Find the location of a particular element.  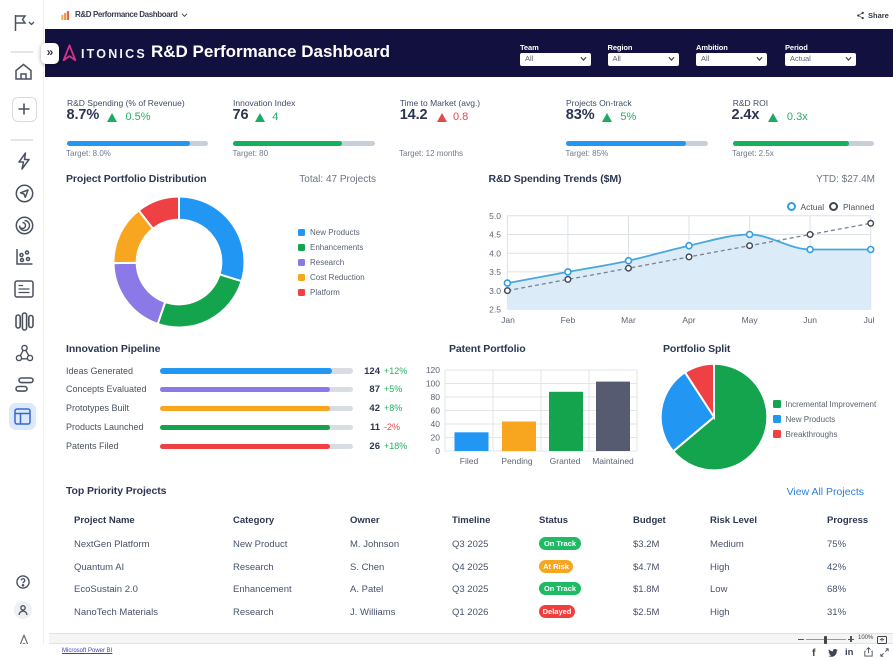

svg-text: 40 is located at coordinates (436, 424).